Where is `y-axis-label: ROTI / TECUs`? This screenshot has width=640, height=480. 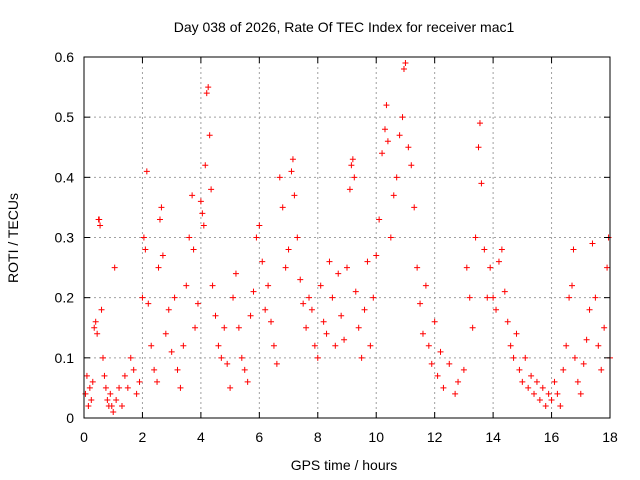
y-axis-label: ROTI / TECUs is located at coordinates (13, 238).